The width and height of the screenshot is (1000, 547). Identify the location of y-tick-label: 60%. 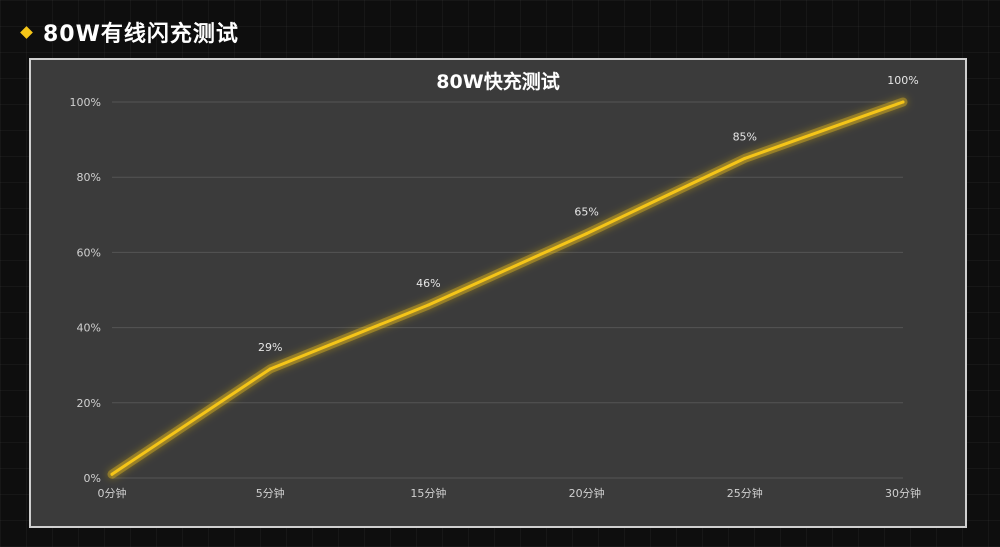
(89, 252).